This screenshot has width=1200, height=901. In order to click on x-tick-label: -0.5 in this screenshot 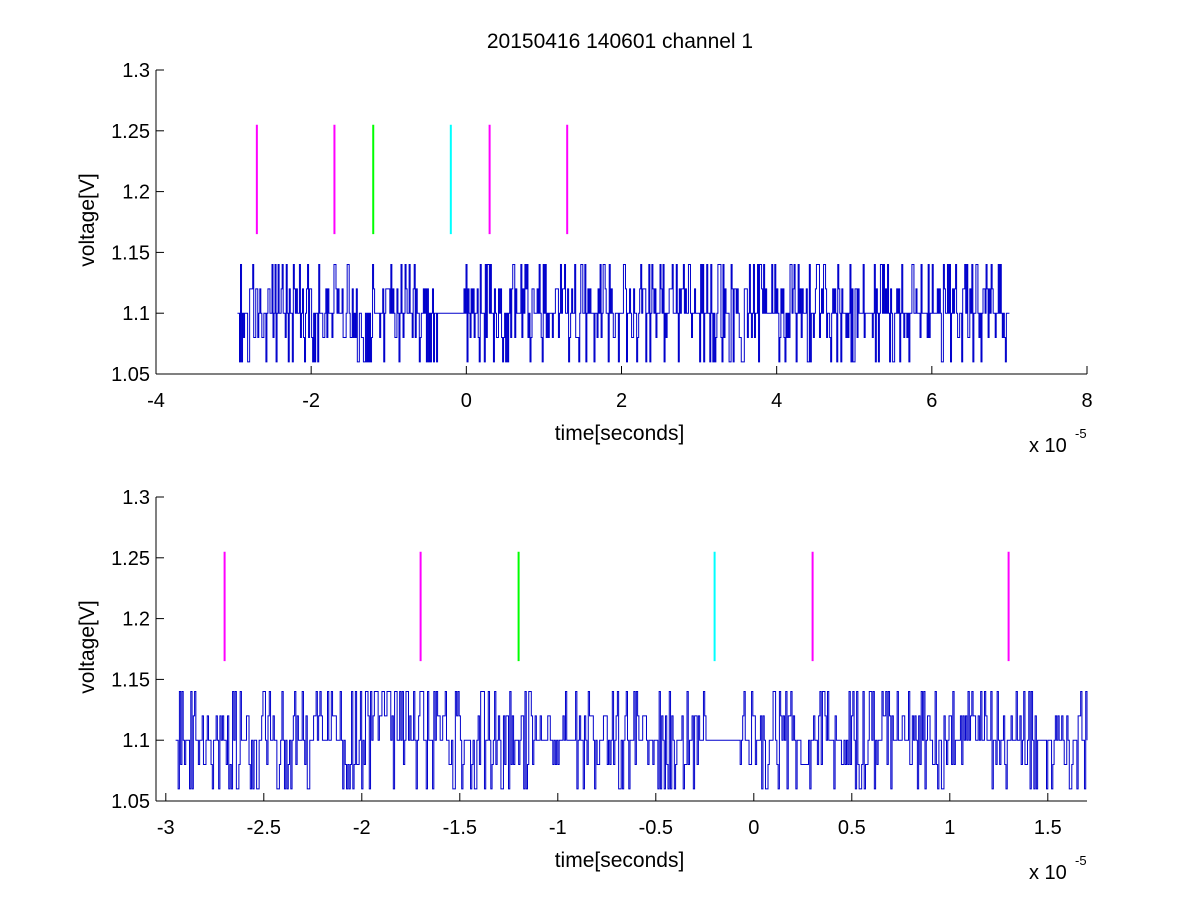, I will do `click(656, 828)`.